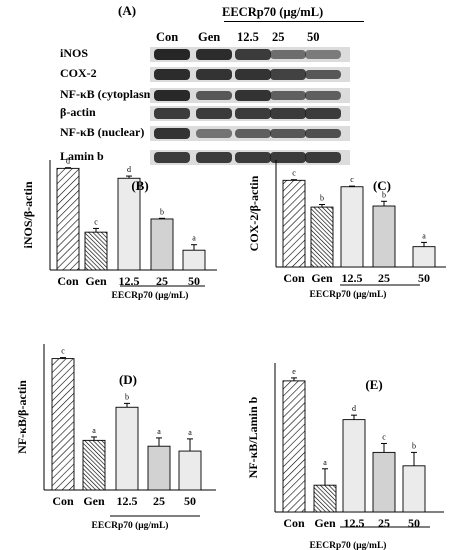 This screenshot has width=451, height=550. What do you see at coordinates (373, 384) in the screenshot?
I see `panel-label: (E)` at bounding box center [373, 384].